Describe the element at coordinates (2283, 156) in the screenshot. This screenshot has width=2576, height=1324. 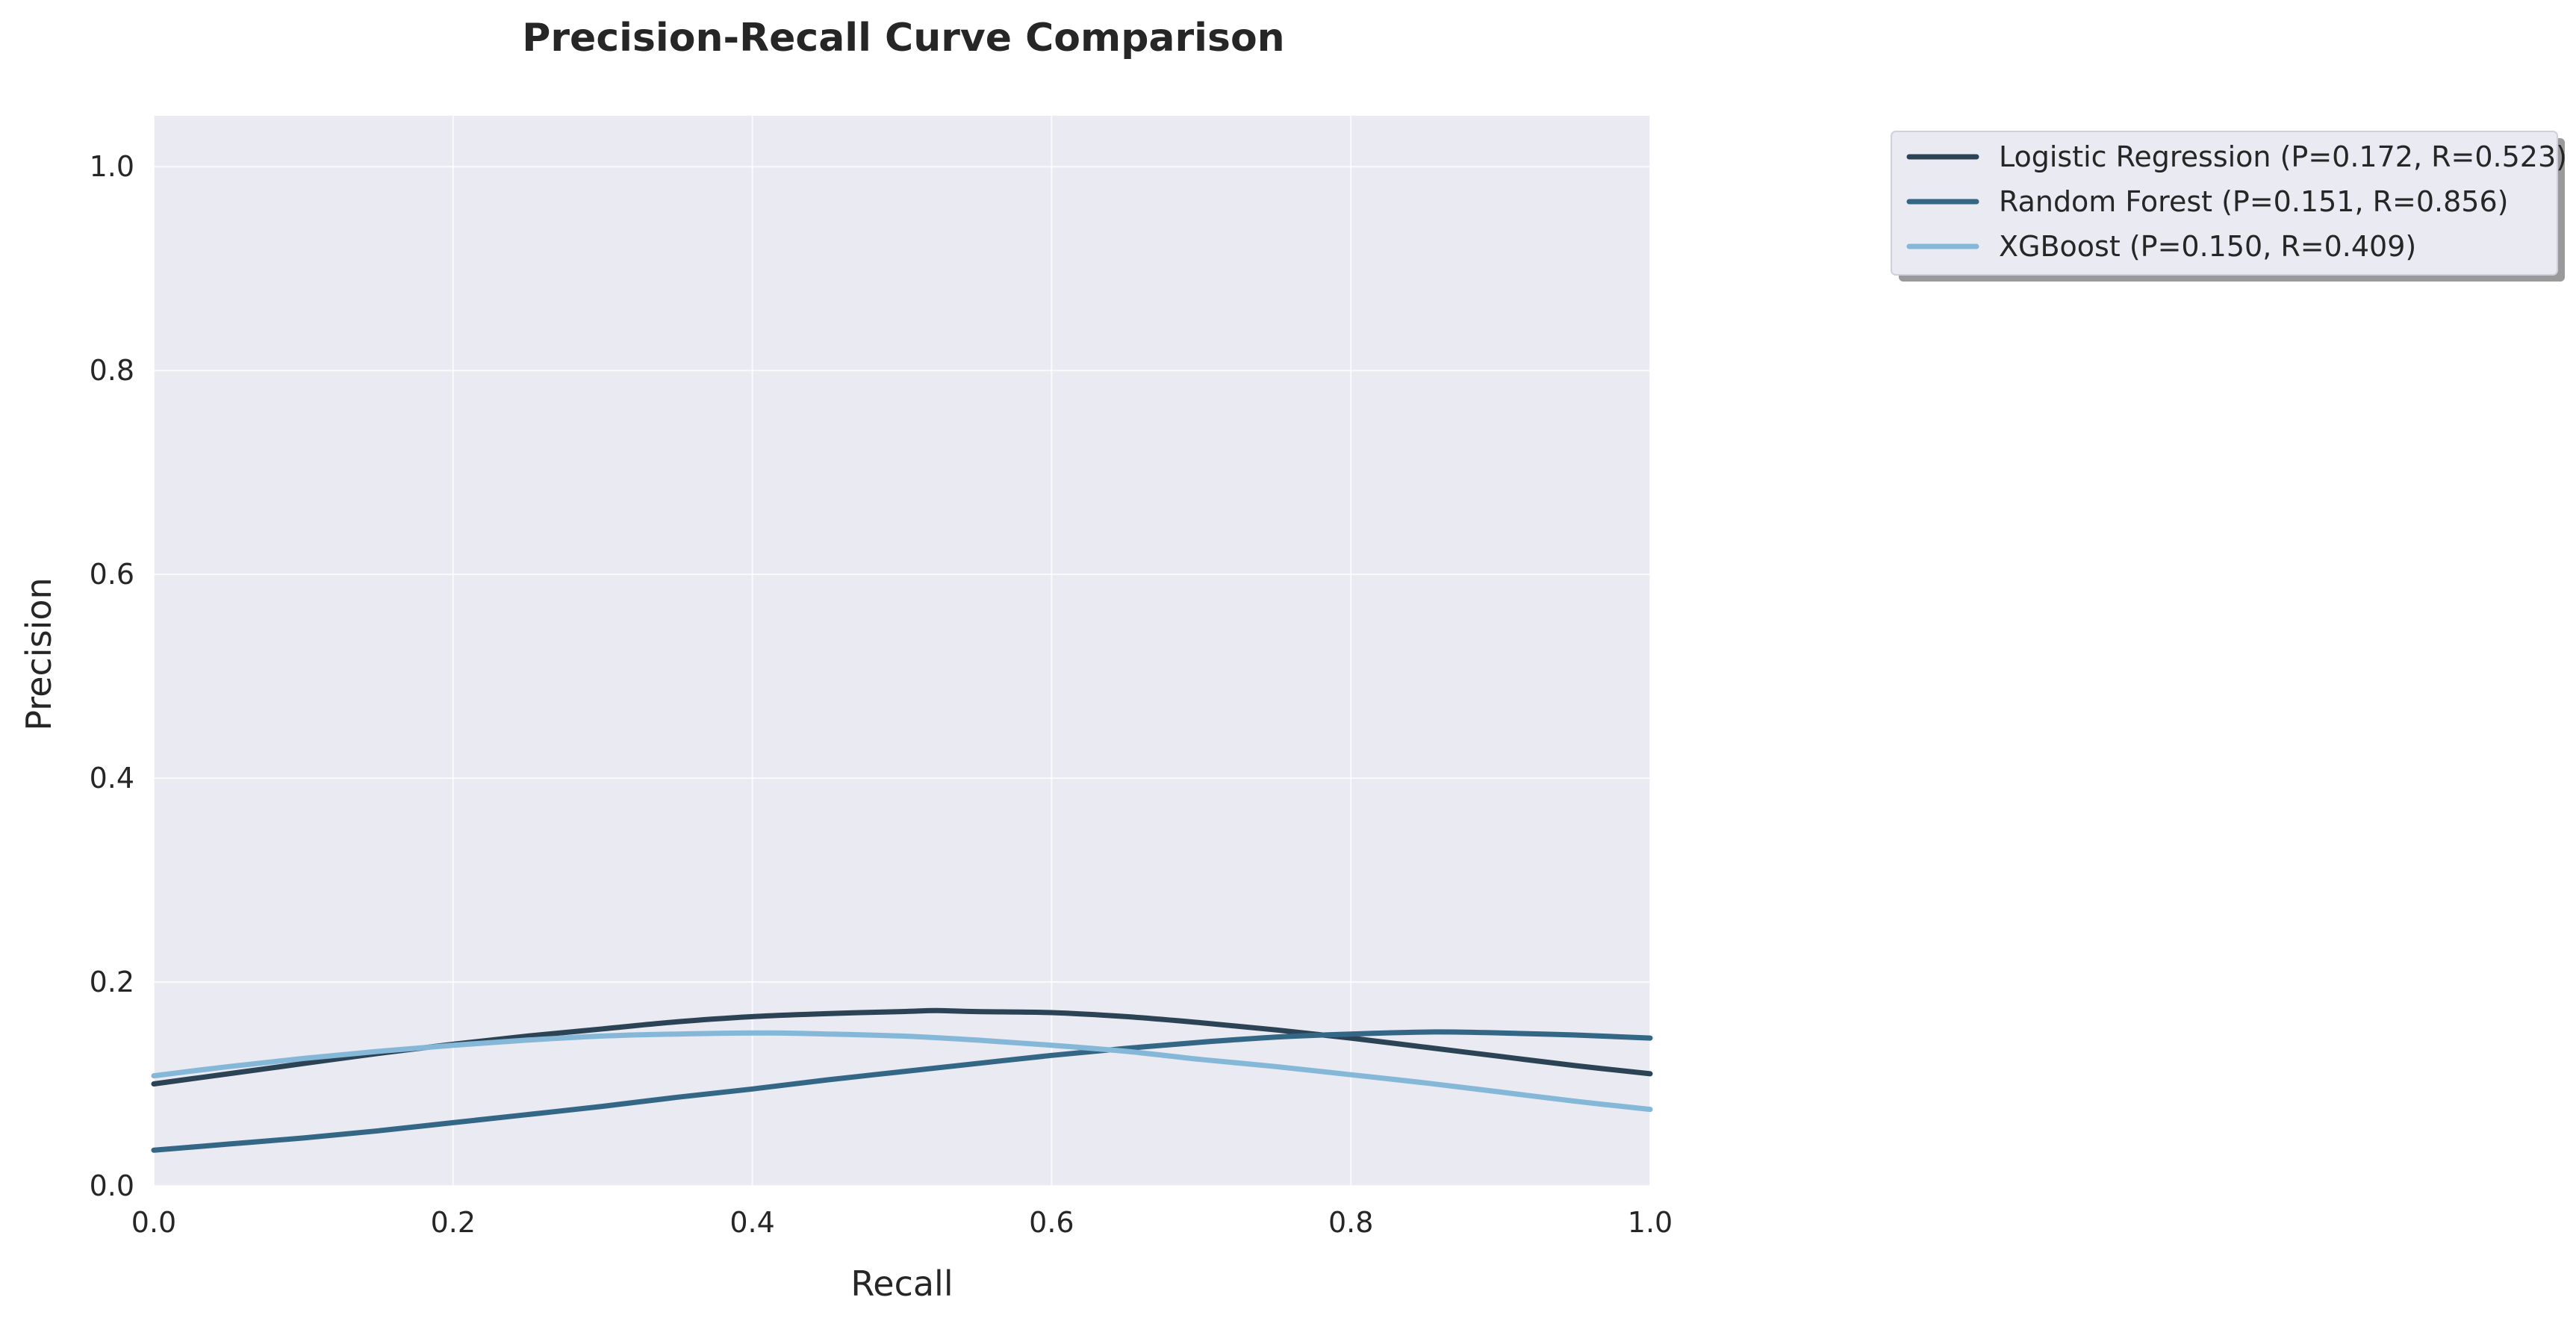
I see `legend-label-0: Logistic Regression (P=0.172, R=0.523)` at that location.